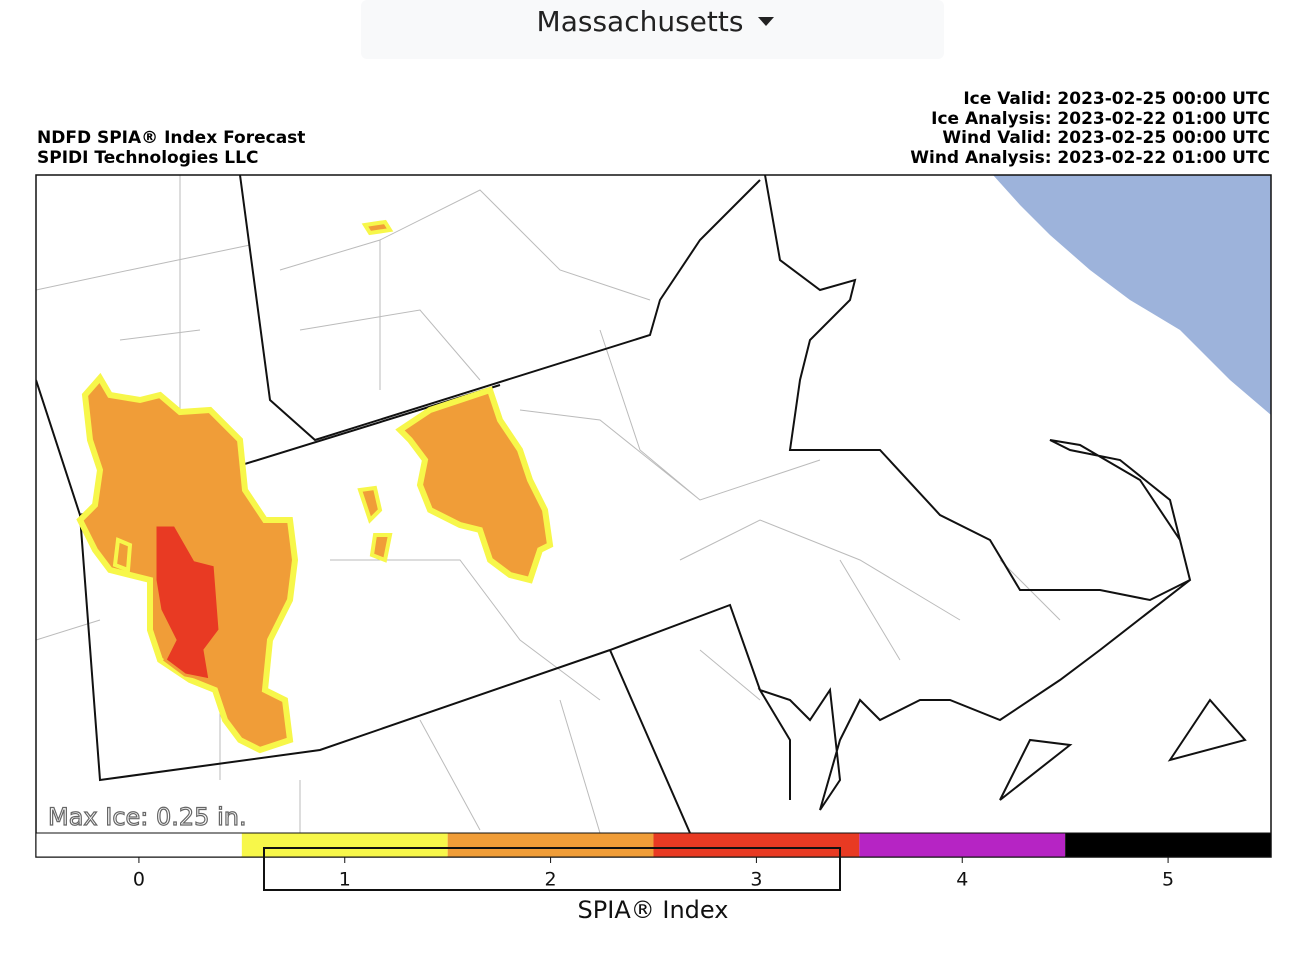  Describe the element at coordinates (1100, 119) in the screenshot. I see `time-label: Ice Analysis: 2023-02-22 01:00 UTC` at that location.